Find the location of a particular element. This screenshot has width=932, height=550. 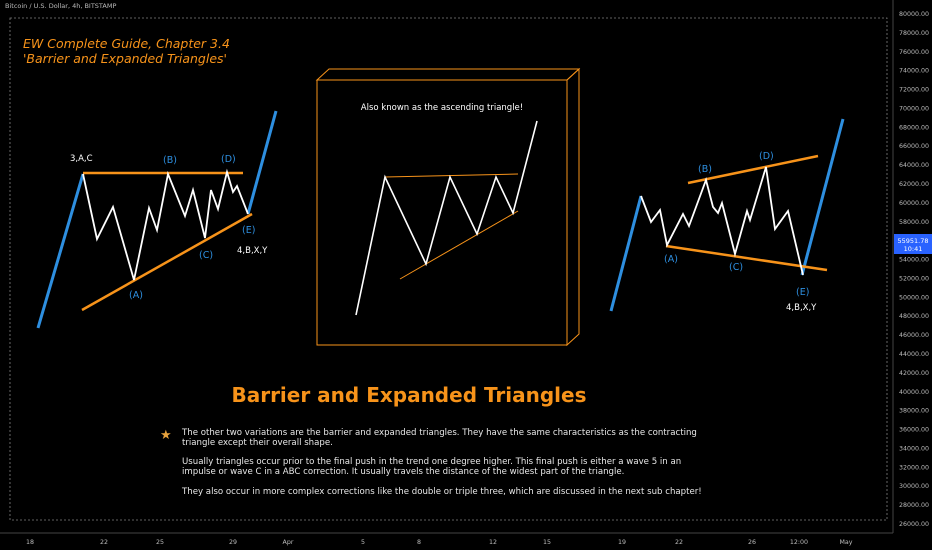

expanded-label-e: (E) is located at coordinates (802, 292).